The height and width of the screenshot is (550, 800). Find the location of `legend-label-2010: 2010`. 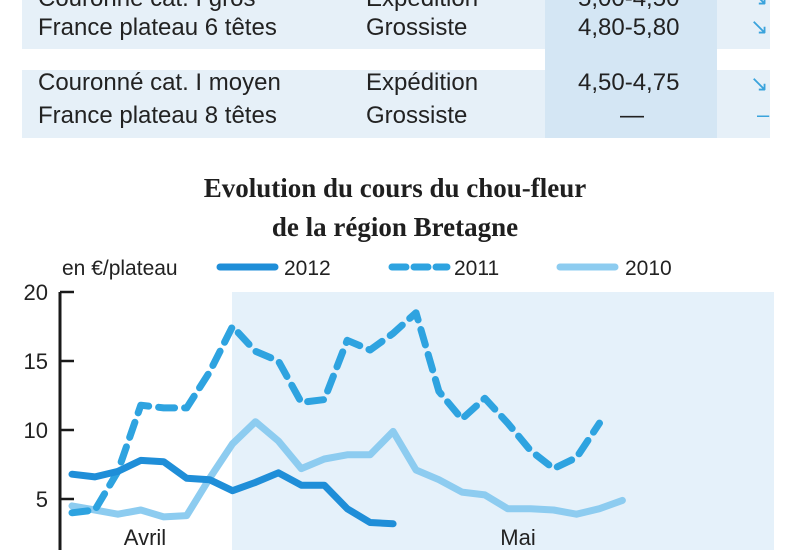

legend-label-2010: 2010 is located at coordinates (648, 268).